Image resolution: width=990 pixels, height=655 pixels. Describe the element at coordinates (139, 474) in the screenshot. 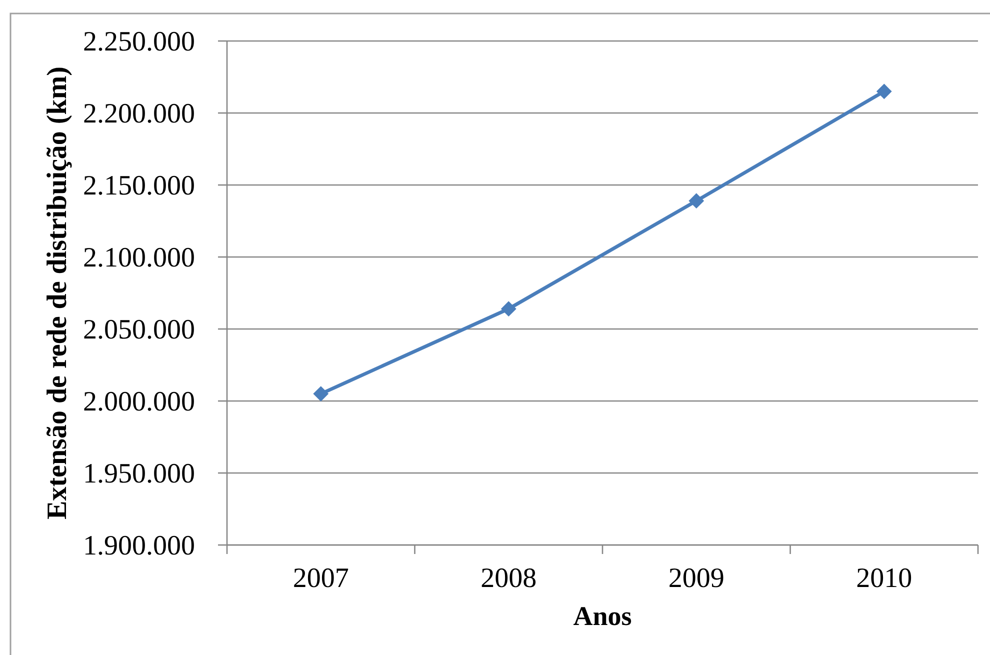

I see `y-tick-label: 1.950.000` at that location.